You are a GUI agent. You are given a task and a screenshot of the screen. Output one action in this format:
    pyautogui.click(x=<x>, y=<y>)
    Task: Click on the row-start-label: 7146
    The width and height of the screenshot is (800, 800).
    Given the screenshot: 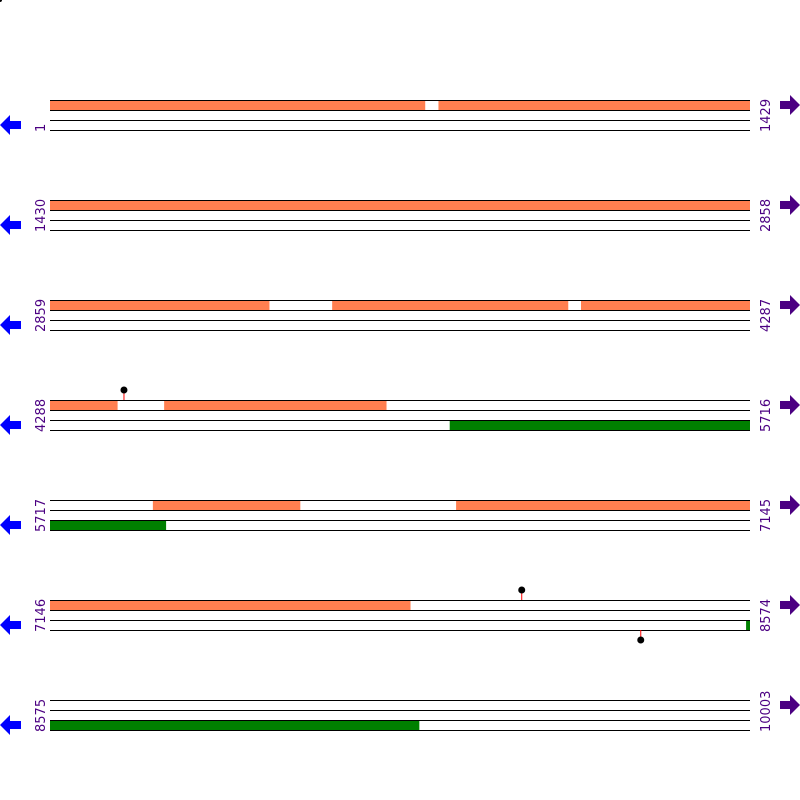 What is the action you would take?
    pyautogui.click(x=41, y=615)
    